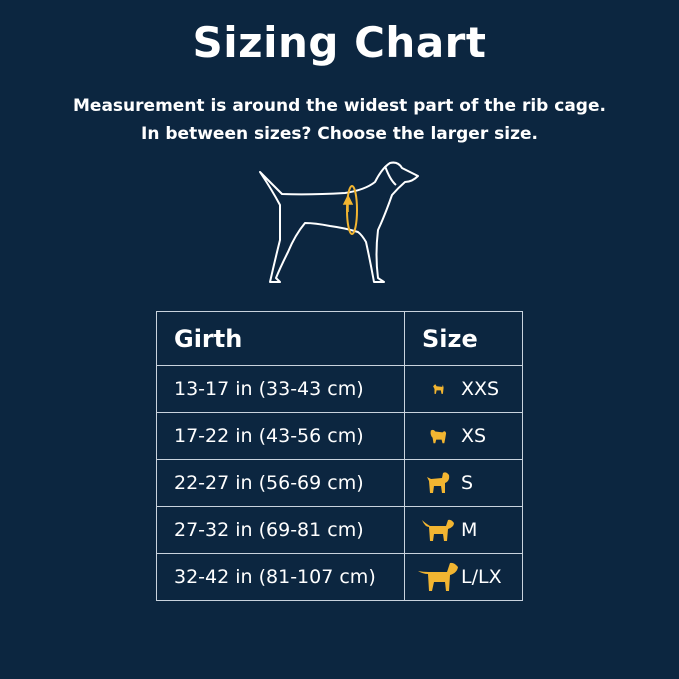 The image size is (679, 679). Describe the element at coordinates (438, 577) in the screenshot. I see `large-dog-icon` at that location.